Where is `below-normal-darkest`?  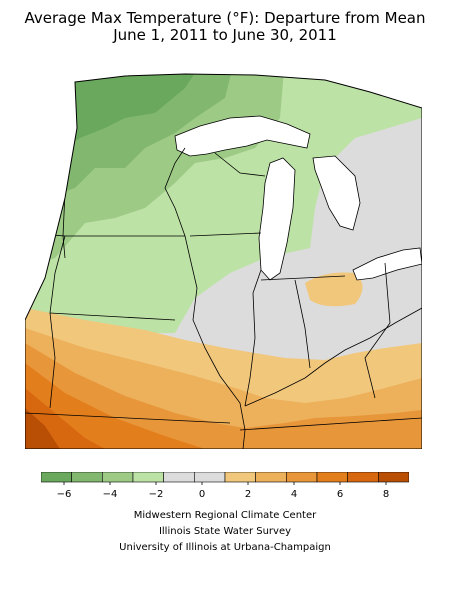
below-normal-darkest is located at coordinates (135, 111).